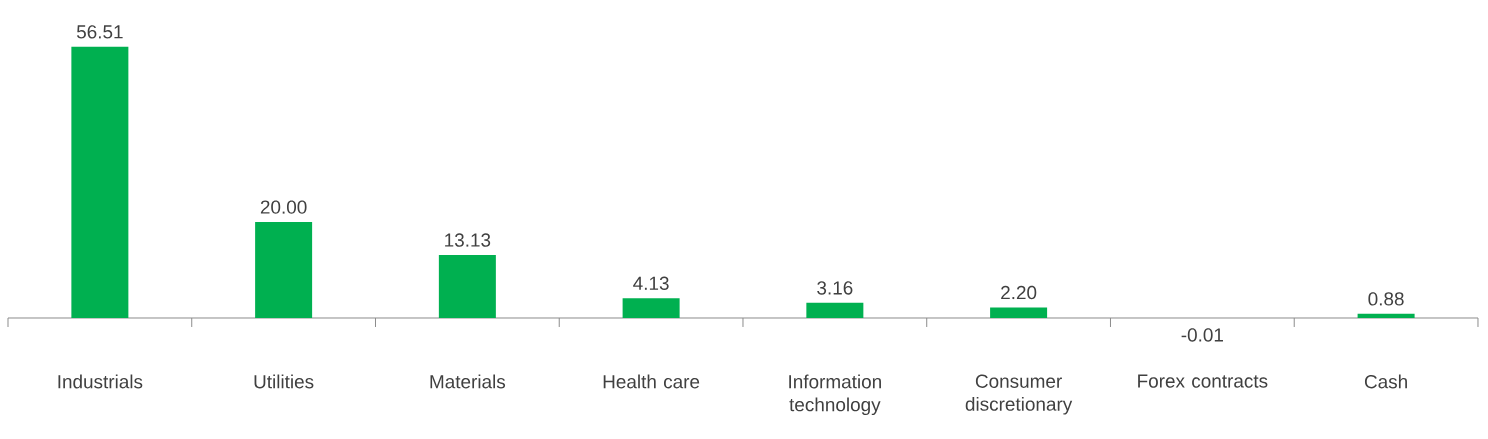  What do you see at coordinates (284, 381) in the screenshot?
I see `x-tick-label: Utilities` at bounding box center [284, 381].